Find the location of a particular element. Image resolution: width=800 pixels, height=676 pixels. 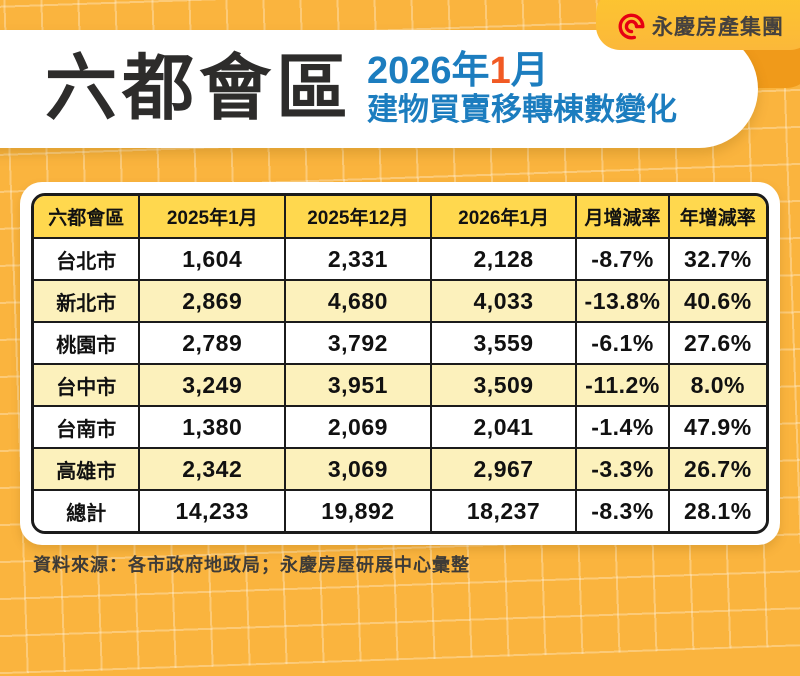

subtitle-month-unit: 月 is located at coordinates (529, 71).